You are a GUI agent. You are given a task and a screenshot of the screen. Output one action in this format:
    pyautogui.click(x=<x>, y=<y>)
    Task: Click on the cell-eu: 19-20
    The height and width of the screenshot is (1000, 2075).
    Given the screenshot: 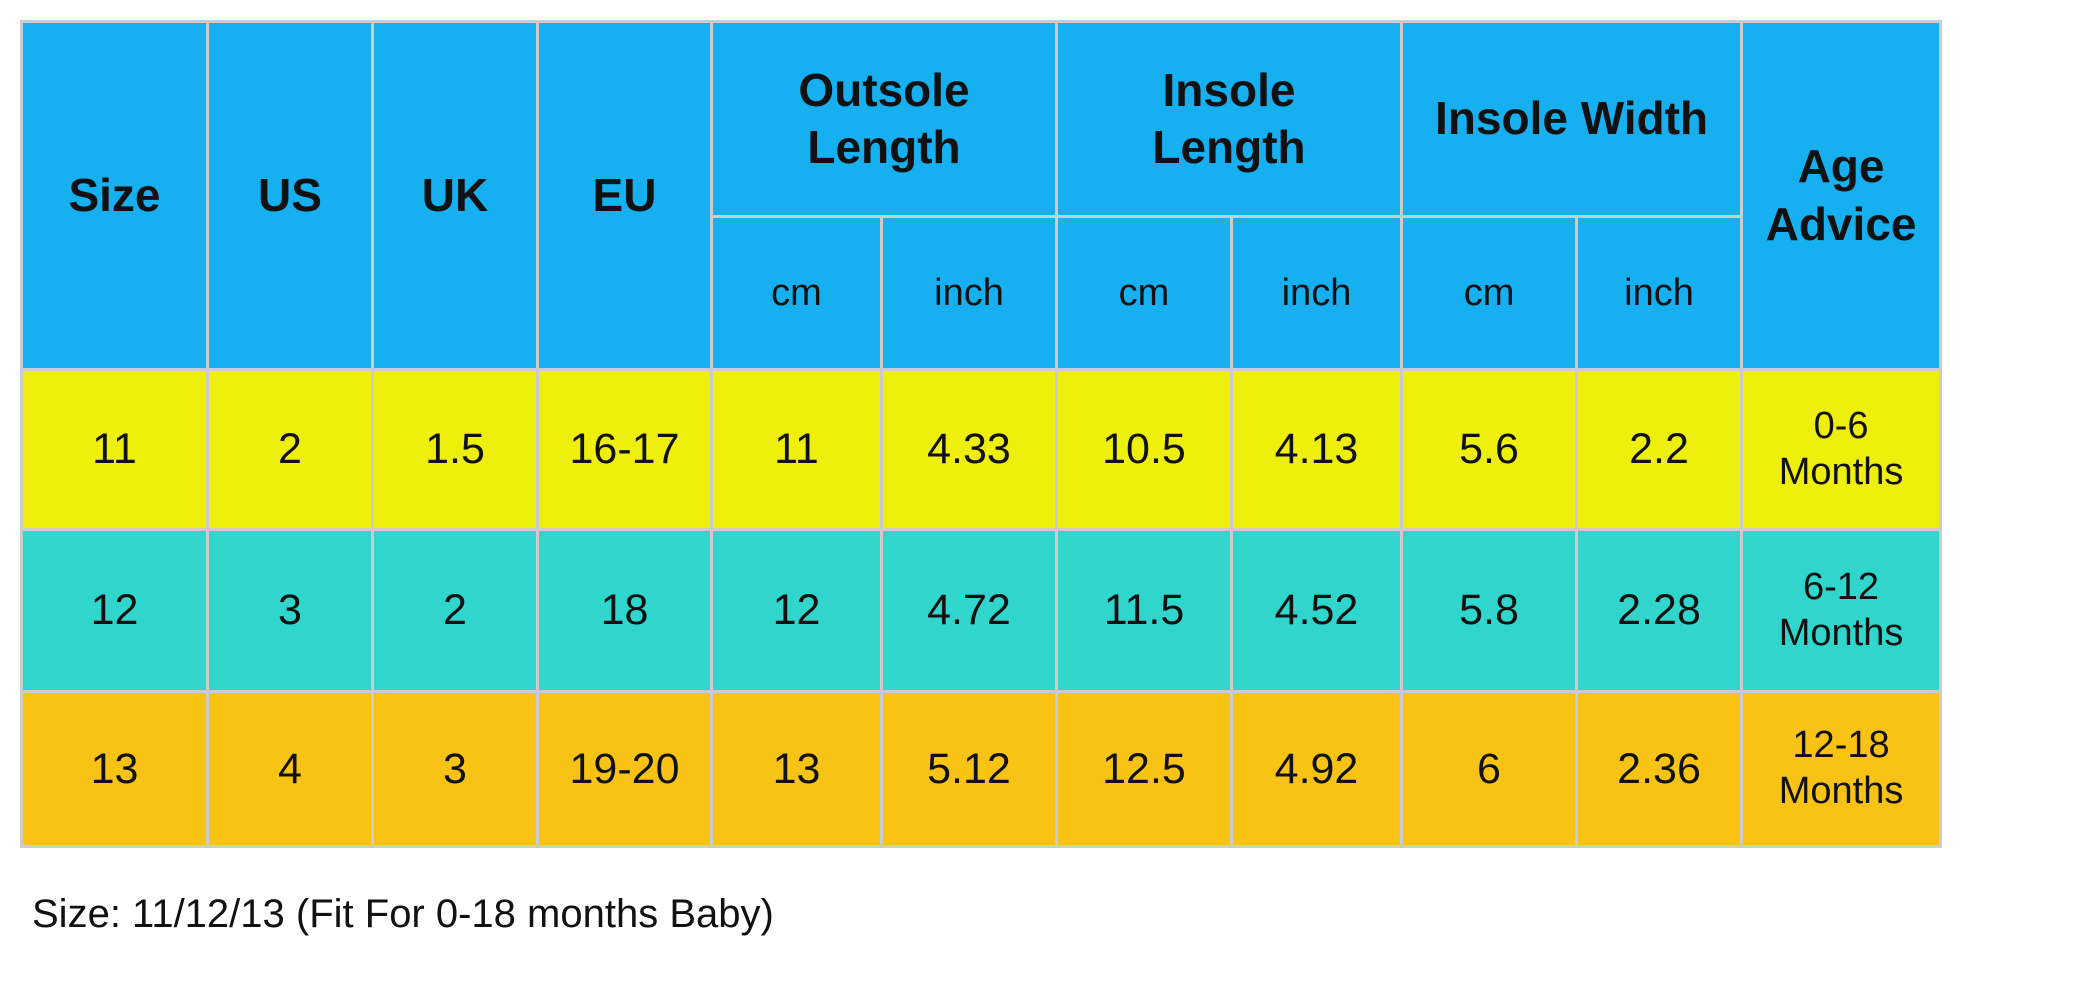 What is the action you would take?
    pyautogui.click(x=624, y=769)
    